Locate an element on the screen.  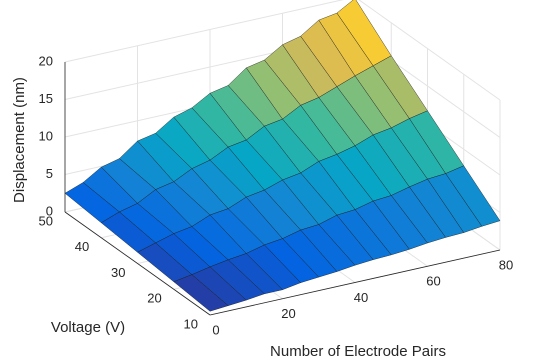
x-axis-label: Number of Electrode Pairs is located at coordinates (358, 351).